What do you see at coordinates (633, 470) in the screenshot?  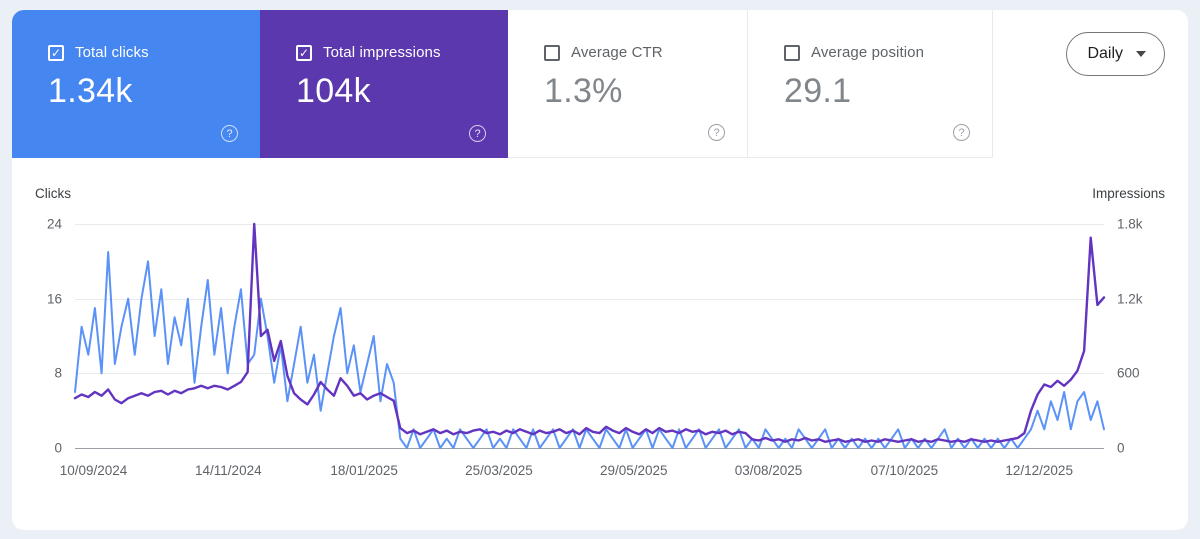 I see `date-tick: 29/05/2025` at bounding box center [633, 470].